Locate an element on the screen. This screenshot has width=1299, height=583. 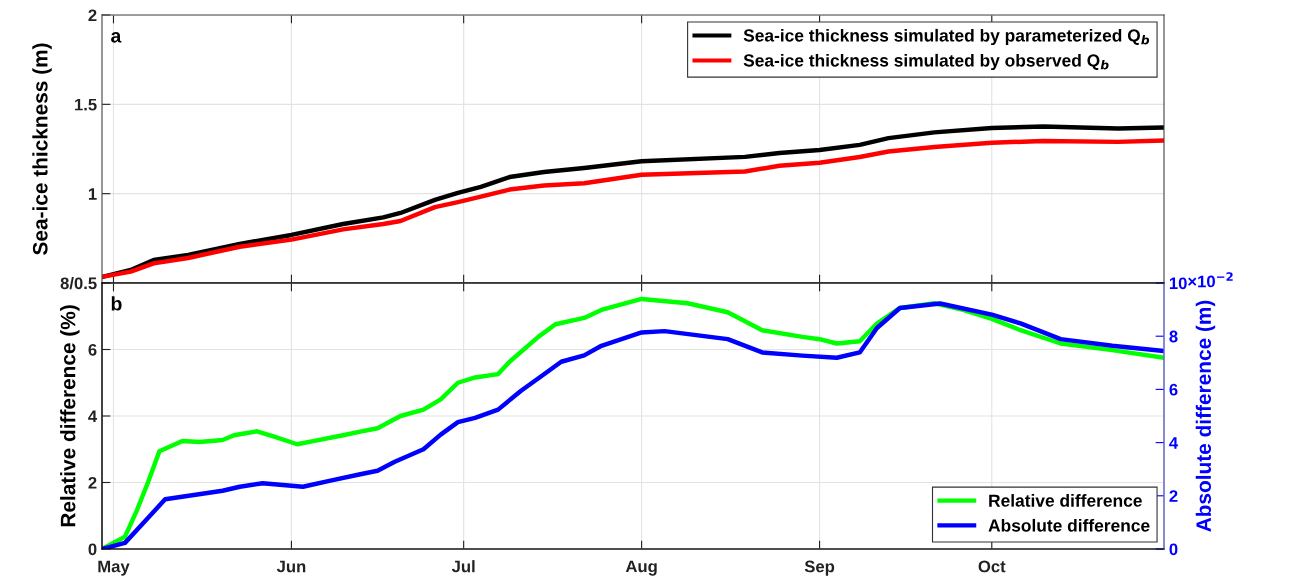
legend-label: Sea-ice thickness simulated by observed Q$_{b}$ is located at coordinates (926, 62).